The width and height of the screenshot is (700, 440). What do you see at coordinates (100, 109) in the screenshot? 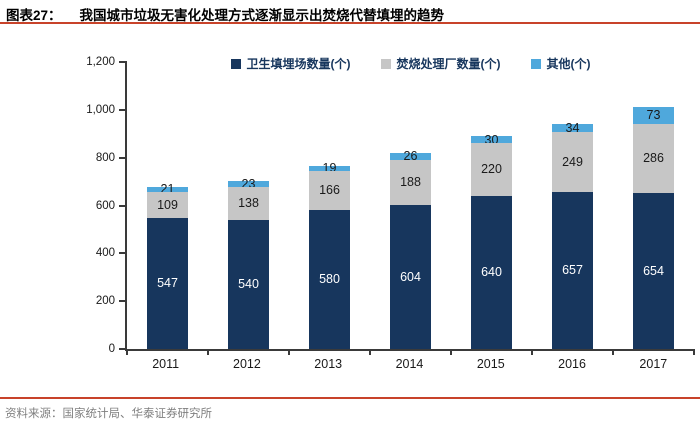
I see `y-axis-tick-label: 1,000` at bounding box center [100, 109].